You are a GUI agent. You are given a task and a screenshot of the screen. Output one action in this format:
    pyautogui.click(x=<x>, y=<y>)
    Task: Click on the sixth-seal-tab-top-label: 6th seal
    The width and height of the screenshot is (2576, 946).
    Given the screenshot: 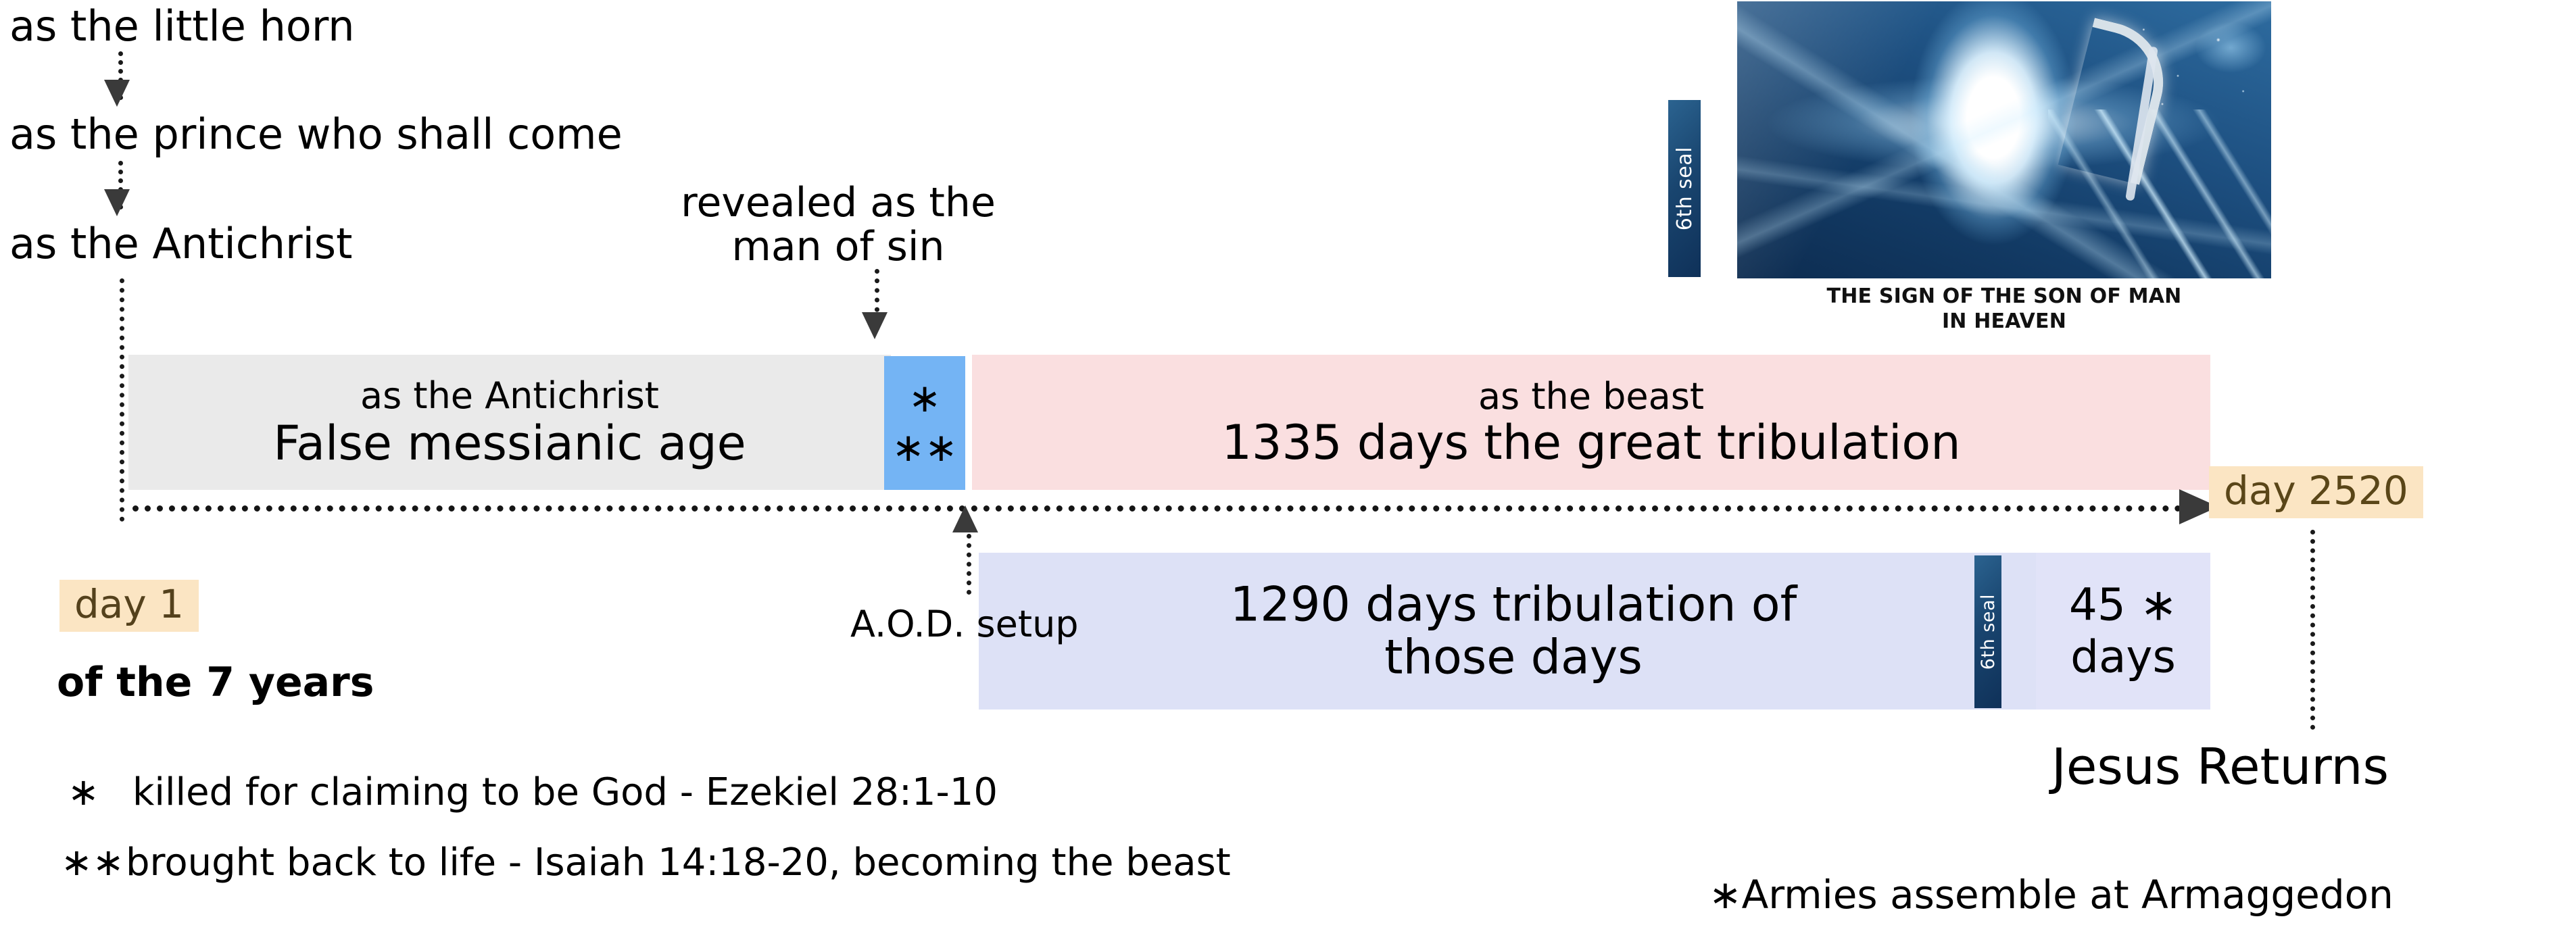 What is the action you would take?
    pyautogui.click(x=1685, y=189)
    